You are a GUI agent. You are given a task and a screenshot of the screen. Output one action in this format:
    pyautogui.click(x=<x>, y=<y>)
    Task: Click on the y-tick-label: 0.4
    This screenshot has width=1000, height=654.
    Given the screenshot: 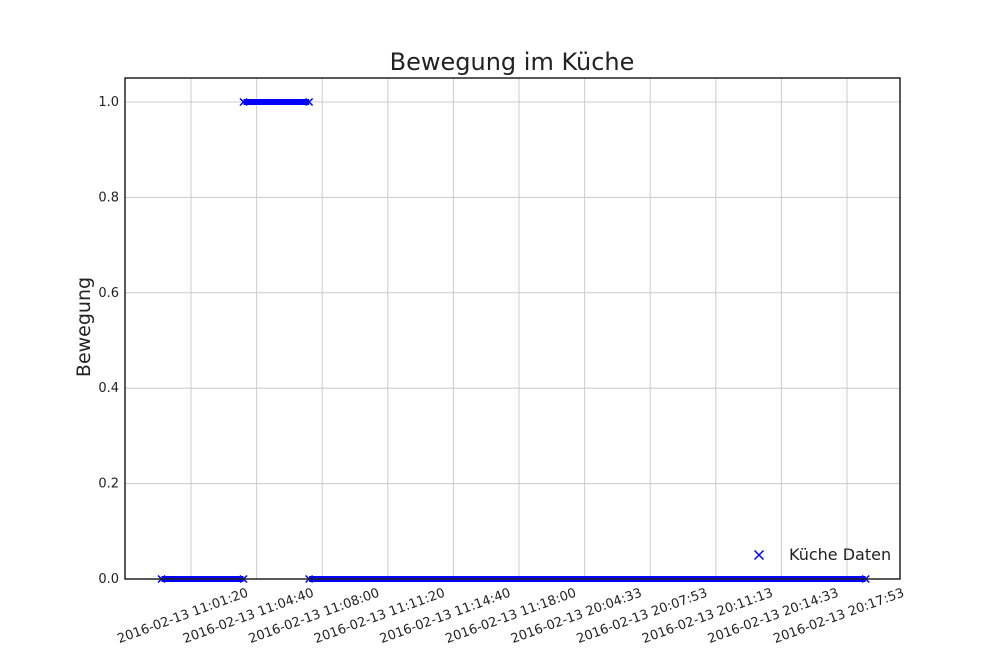 What is the action you would take?
    pyautogui.click(x=108, y=388)
    